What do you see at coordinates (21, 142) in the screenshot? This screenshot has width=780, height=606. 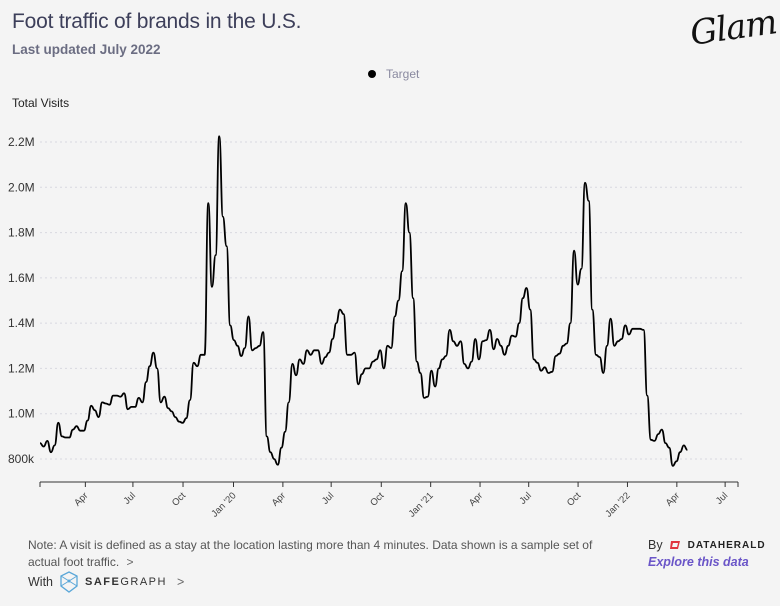 I see `y-tick-label: 2.2M` at bounding box center [21, 142].